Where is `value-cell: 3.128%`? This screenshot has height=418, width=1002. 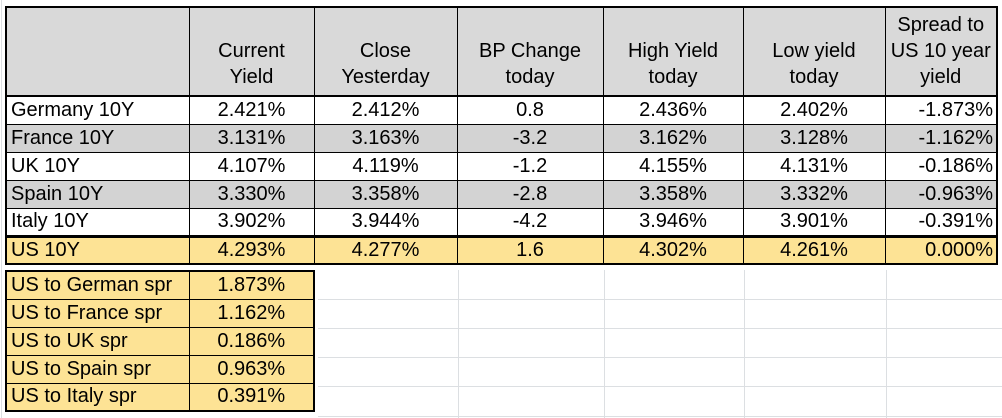
value-cell: 3.128% is located at coordinates (814, 138).